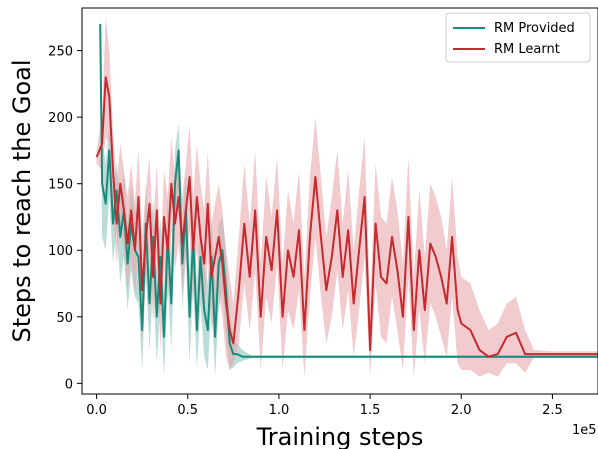 The width and height of the screenshot is (598, 449). Describe the element at coordinates (552, 410) in the screenshot. I see `x-tick-label: 2.5` at that location.